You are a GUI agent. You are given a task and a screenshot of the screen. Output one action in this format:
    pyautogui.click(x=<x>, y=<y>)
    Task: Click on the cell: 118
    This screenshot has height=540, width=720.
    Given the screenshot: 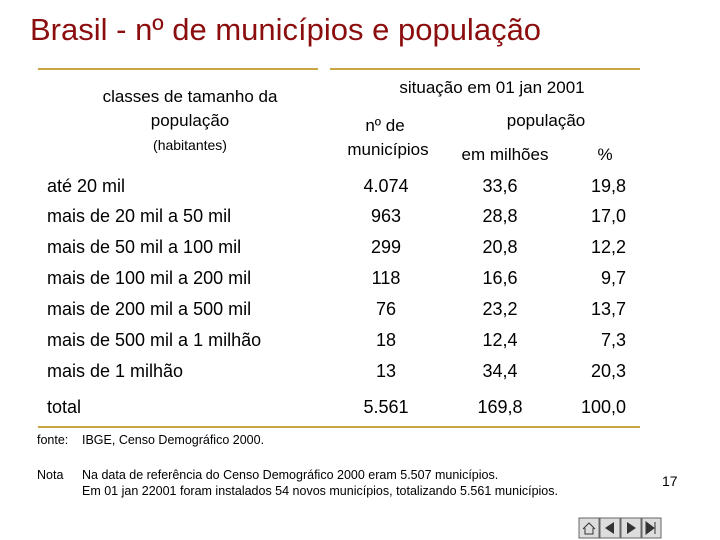 What is the action you would take?
    pyautogui.click(x=386, y=278)
    